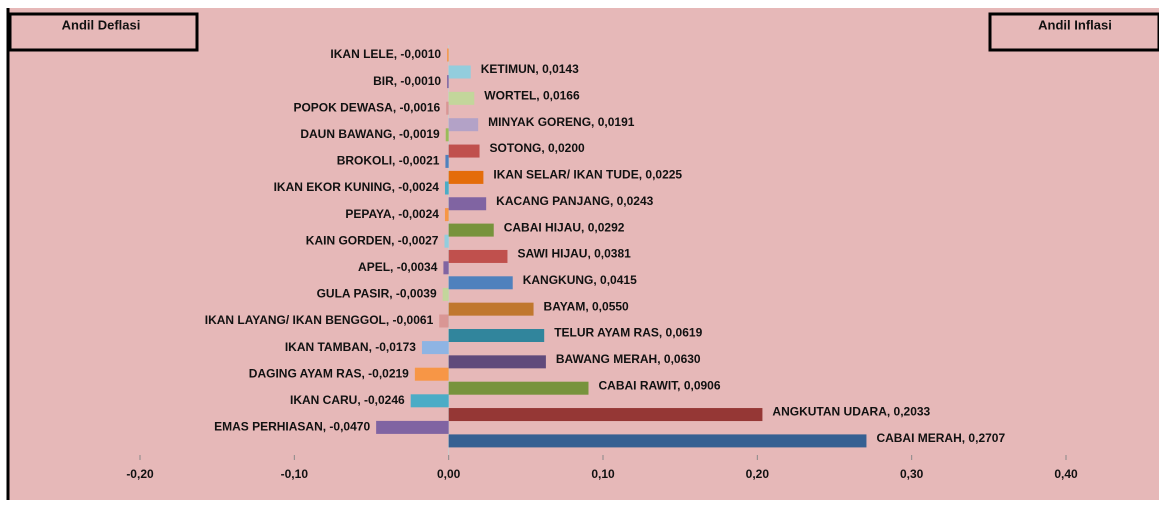 The width and height of the screenshot is (1159, 505). I want to click on data-label: BAWANG MERAH, 0,0630, so click(628, 359).